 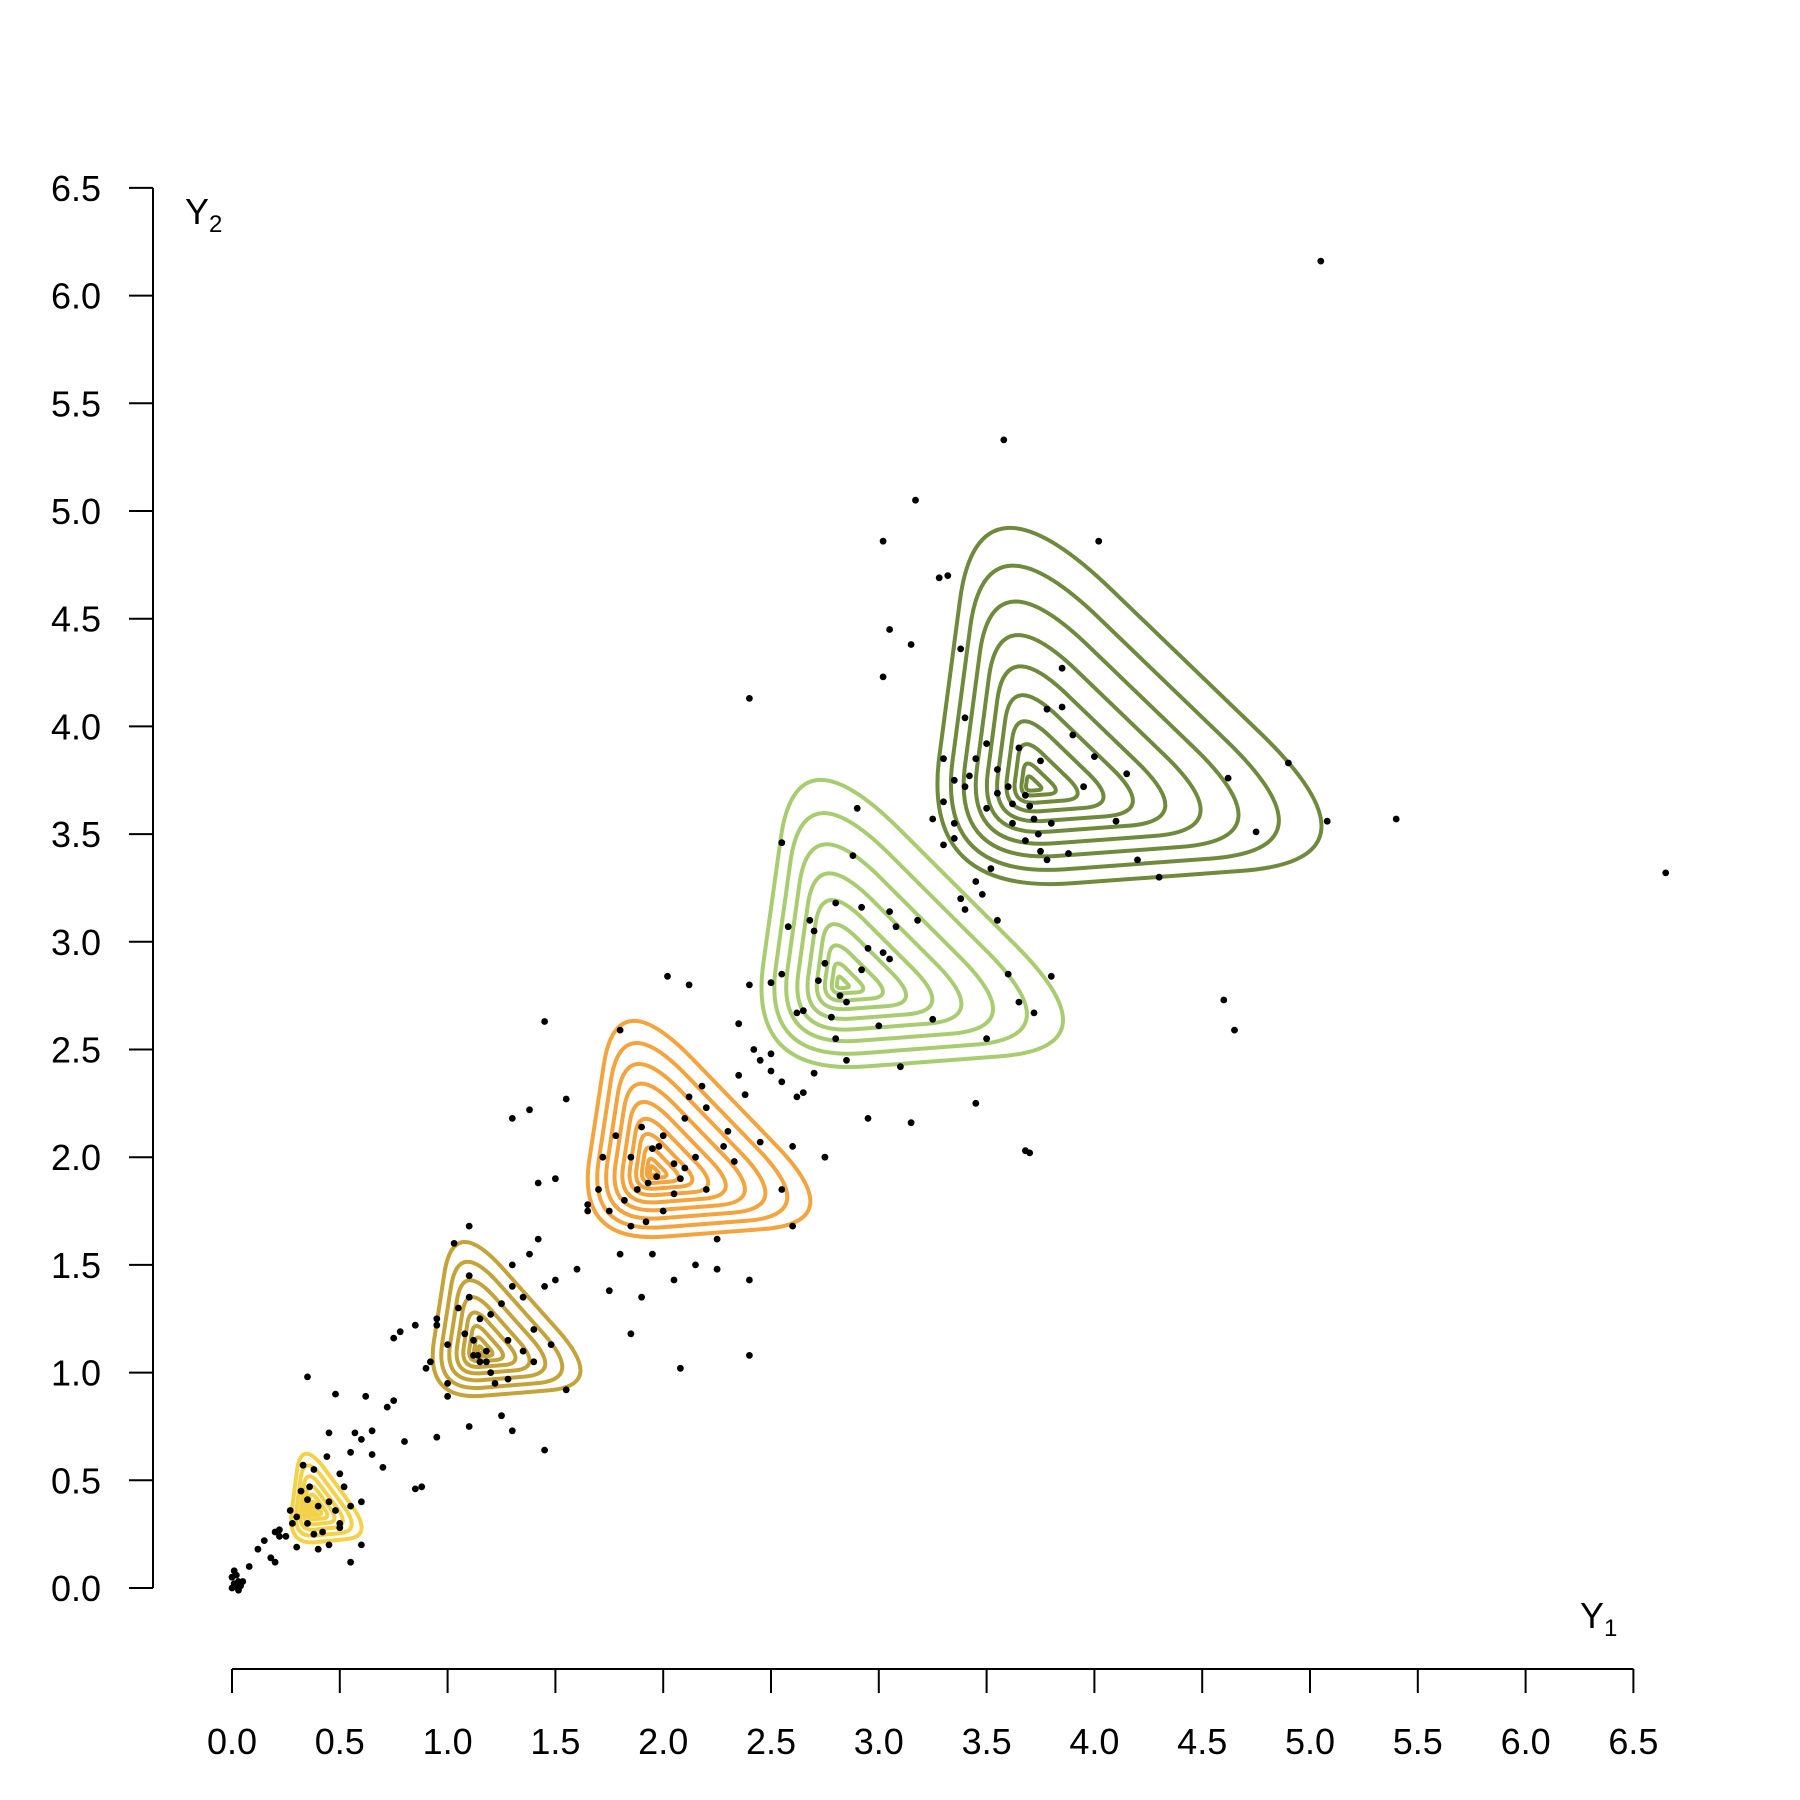 What do you see at coordinates (448, 1741) in the screenshot?
I see `x-tick-label: 1.0` at bounding box center [448, 1741].